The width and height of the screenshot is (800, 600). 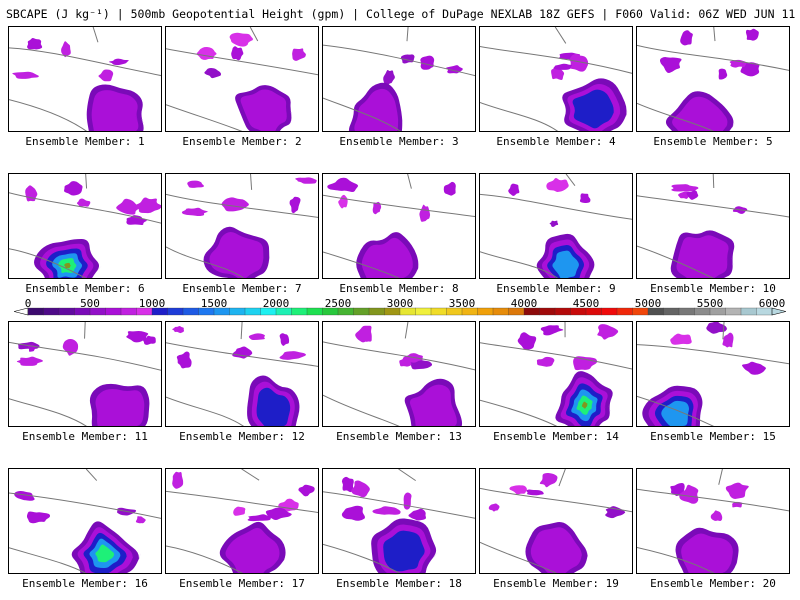 I want to click on colorbar-tick-label: 5000, so click(x=648, y=303).